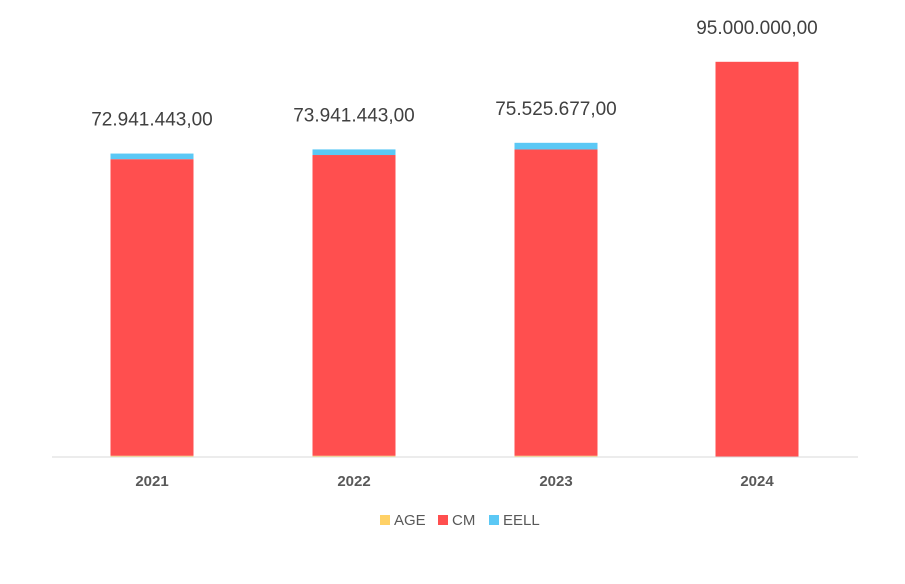  What do you see at coordinates (556, 456) in the screenshot?
I see `bar-age-2023` at bounding box center [556, 456].